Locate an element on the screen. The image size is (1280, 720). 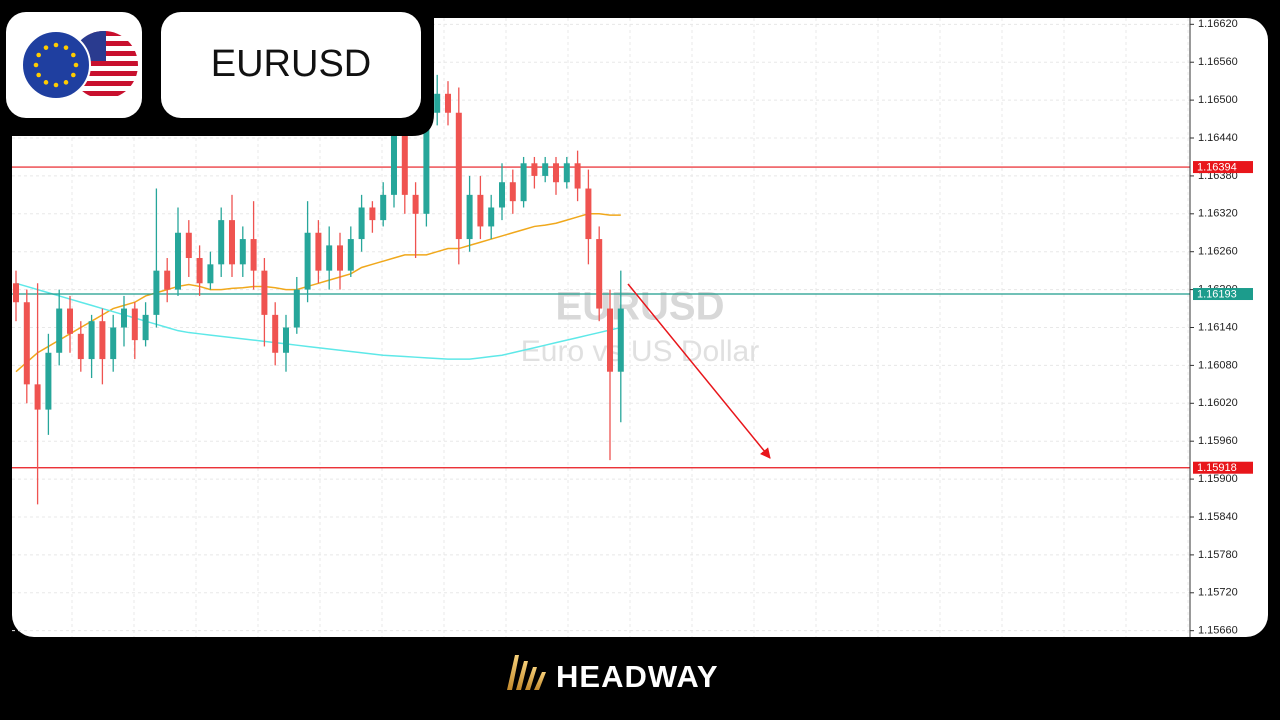
y-tick-label: 1.15720 is located at coordinates (1218, 593).